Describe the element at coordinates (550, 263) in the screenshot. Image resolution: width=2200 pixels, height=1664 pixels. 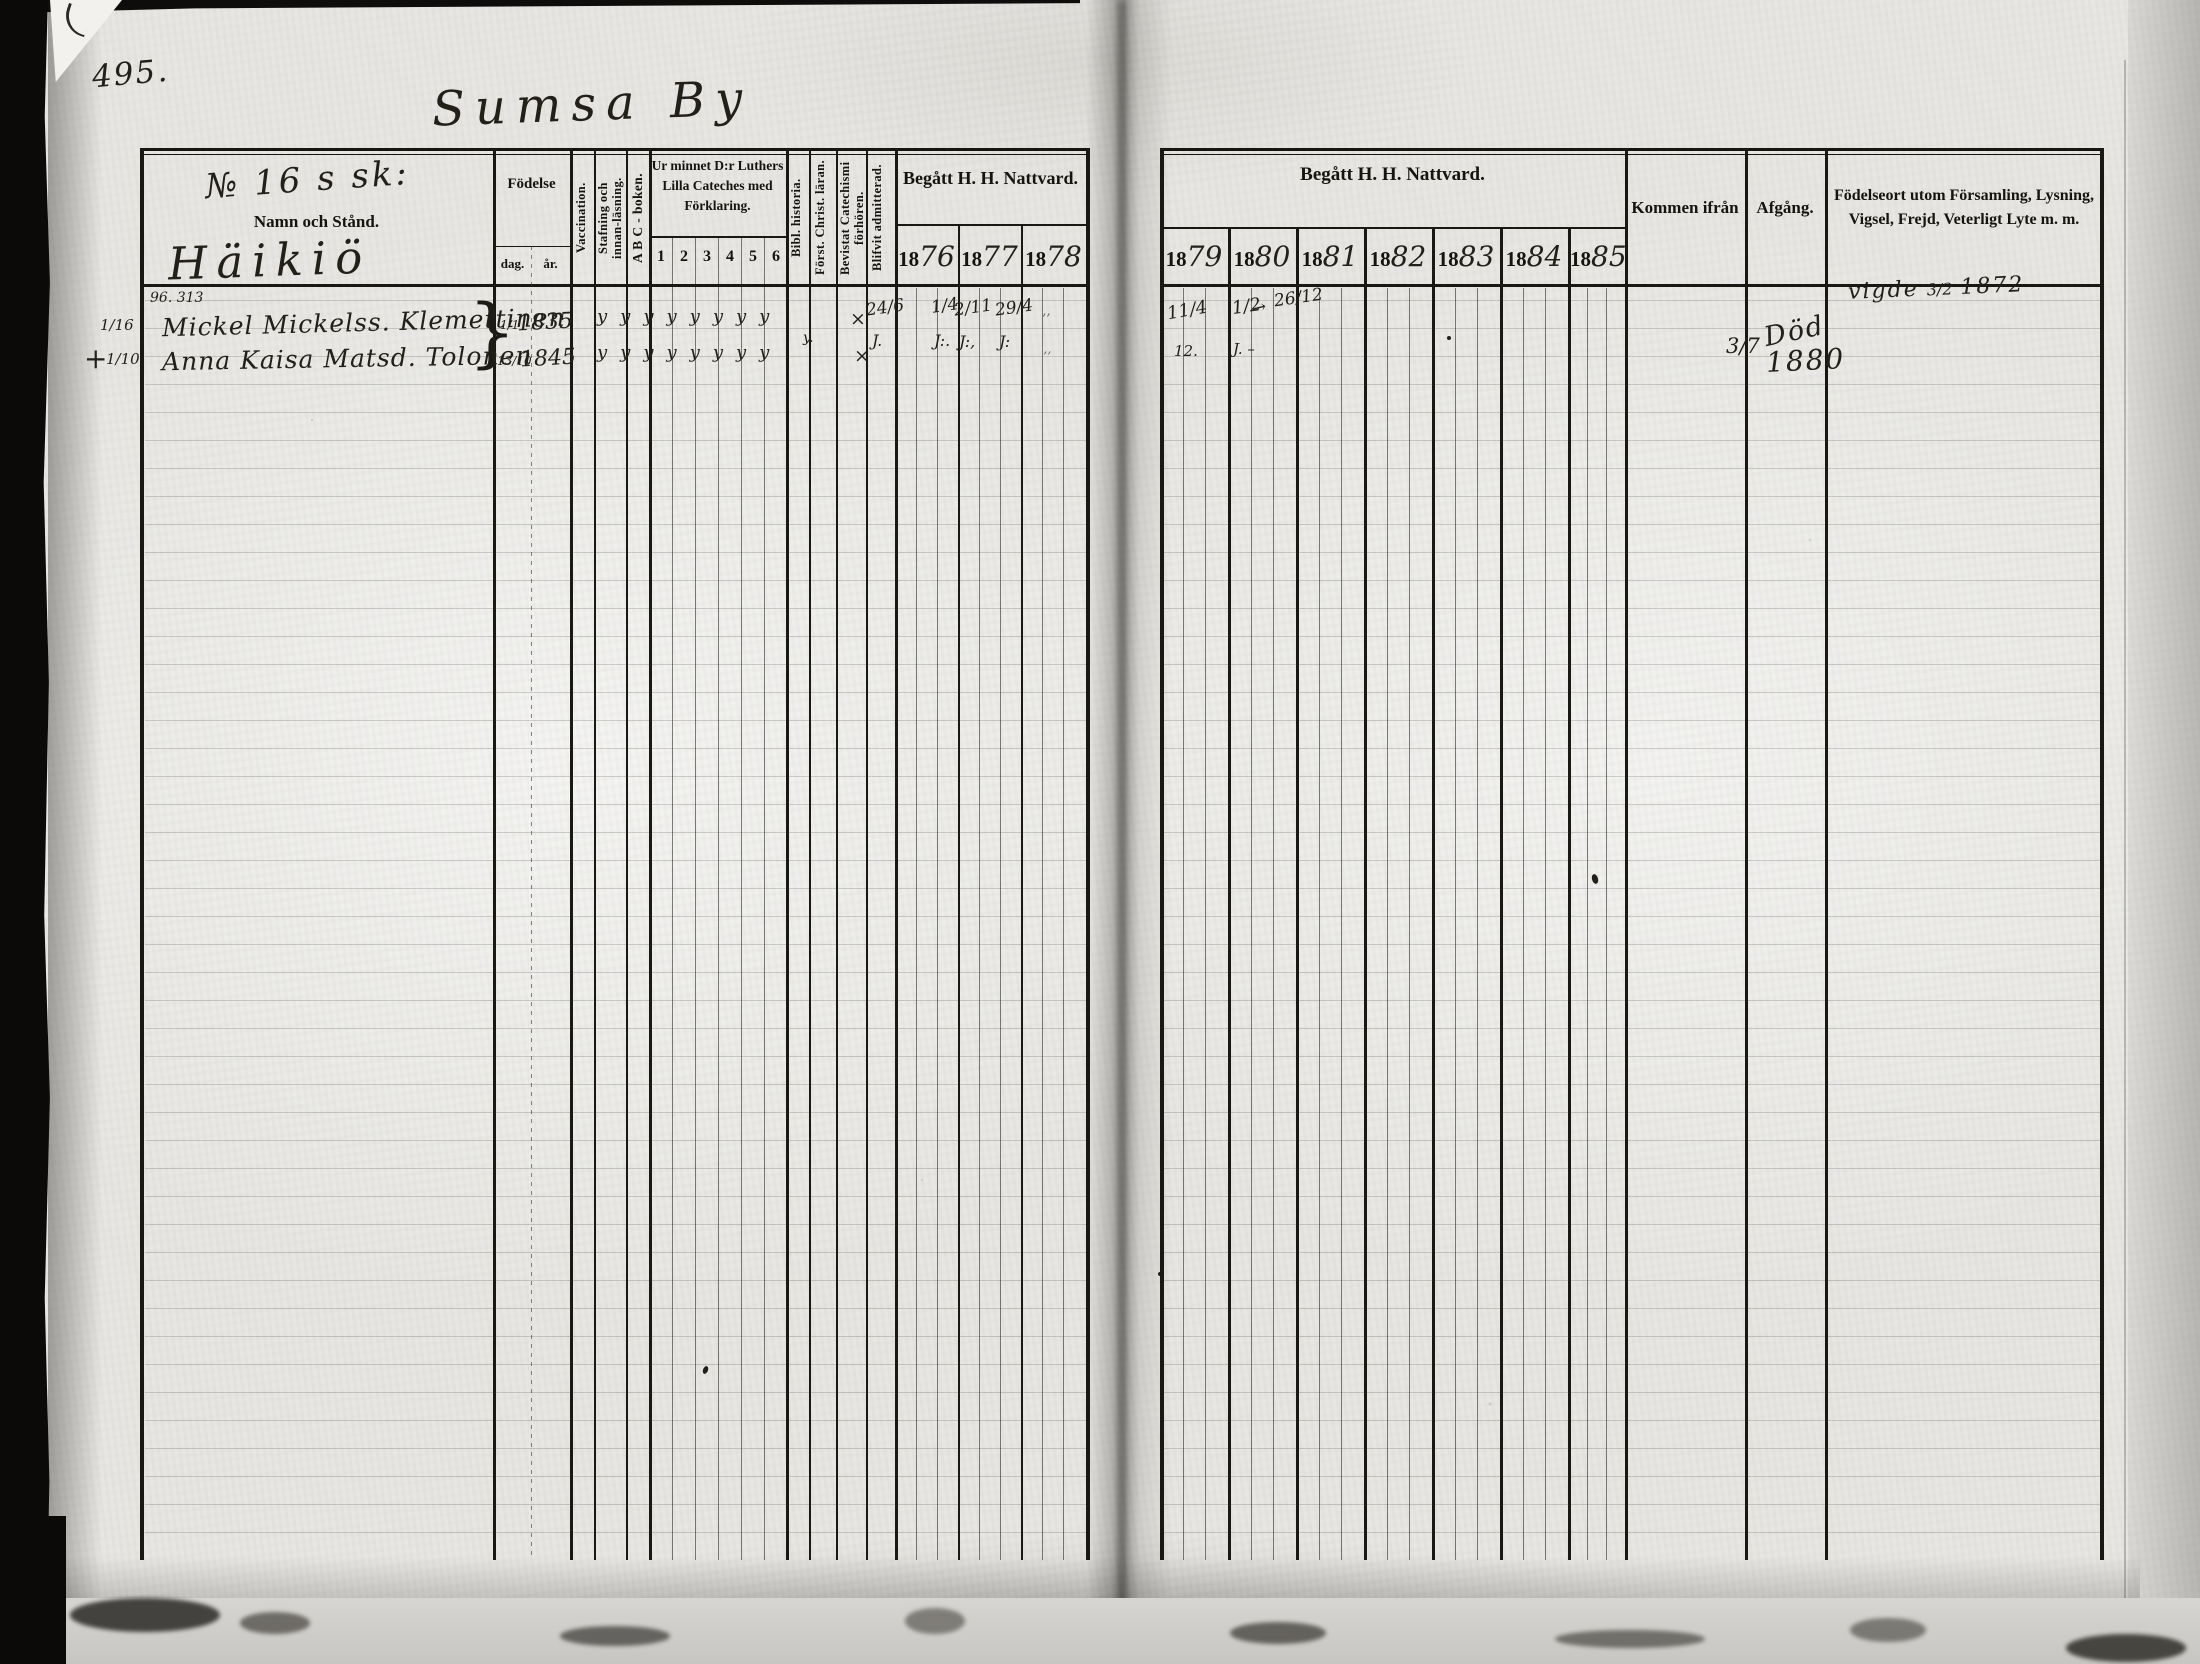
I see `birth-year-subtitle: år.` at that location.